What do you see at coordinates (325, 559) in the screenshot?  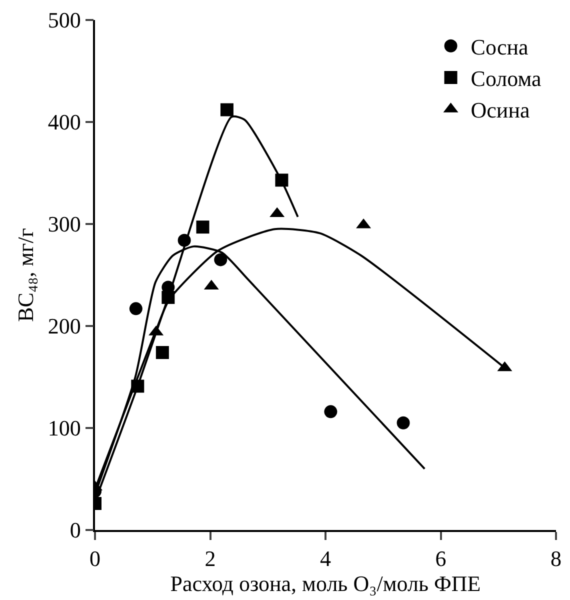 I see `x-tick-label: 4` at bounding box center [325, 559].